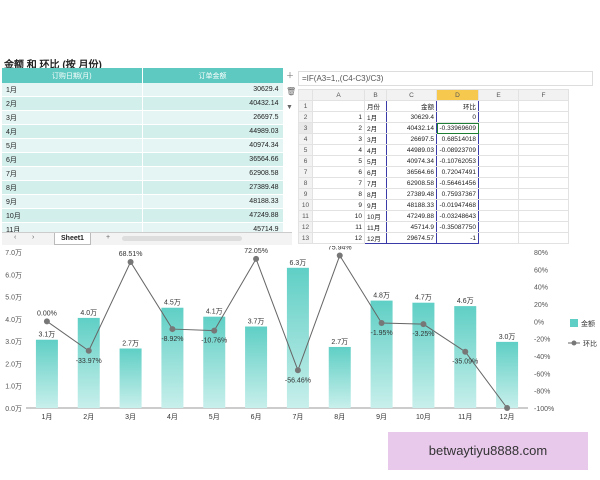 The height and width of the screenshot is (480, 600). Describe the element at coordinates (457, 227) in the screenshot. I see `grid-cell: -0.35087750` at that location.